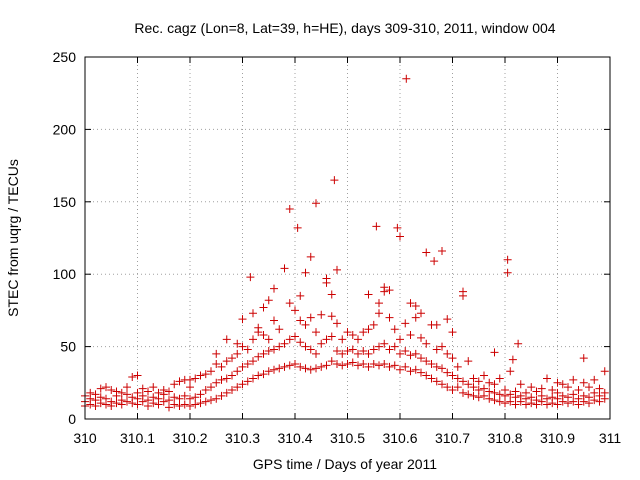 The height and width of the screenshot is (480, 640). I want to click on y-tick-label: 0, so click(72, 419).